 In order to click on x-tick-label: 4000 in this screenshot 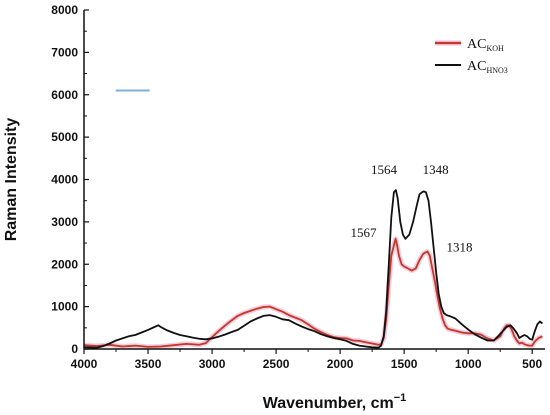, I will do `click(84, 364)`.